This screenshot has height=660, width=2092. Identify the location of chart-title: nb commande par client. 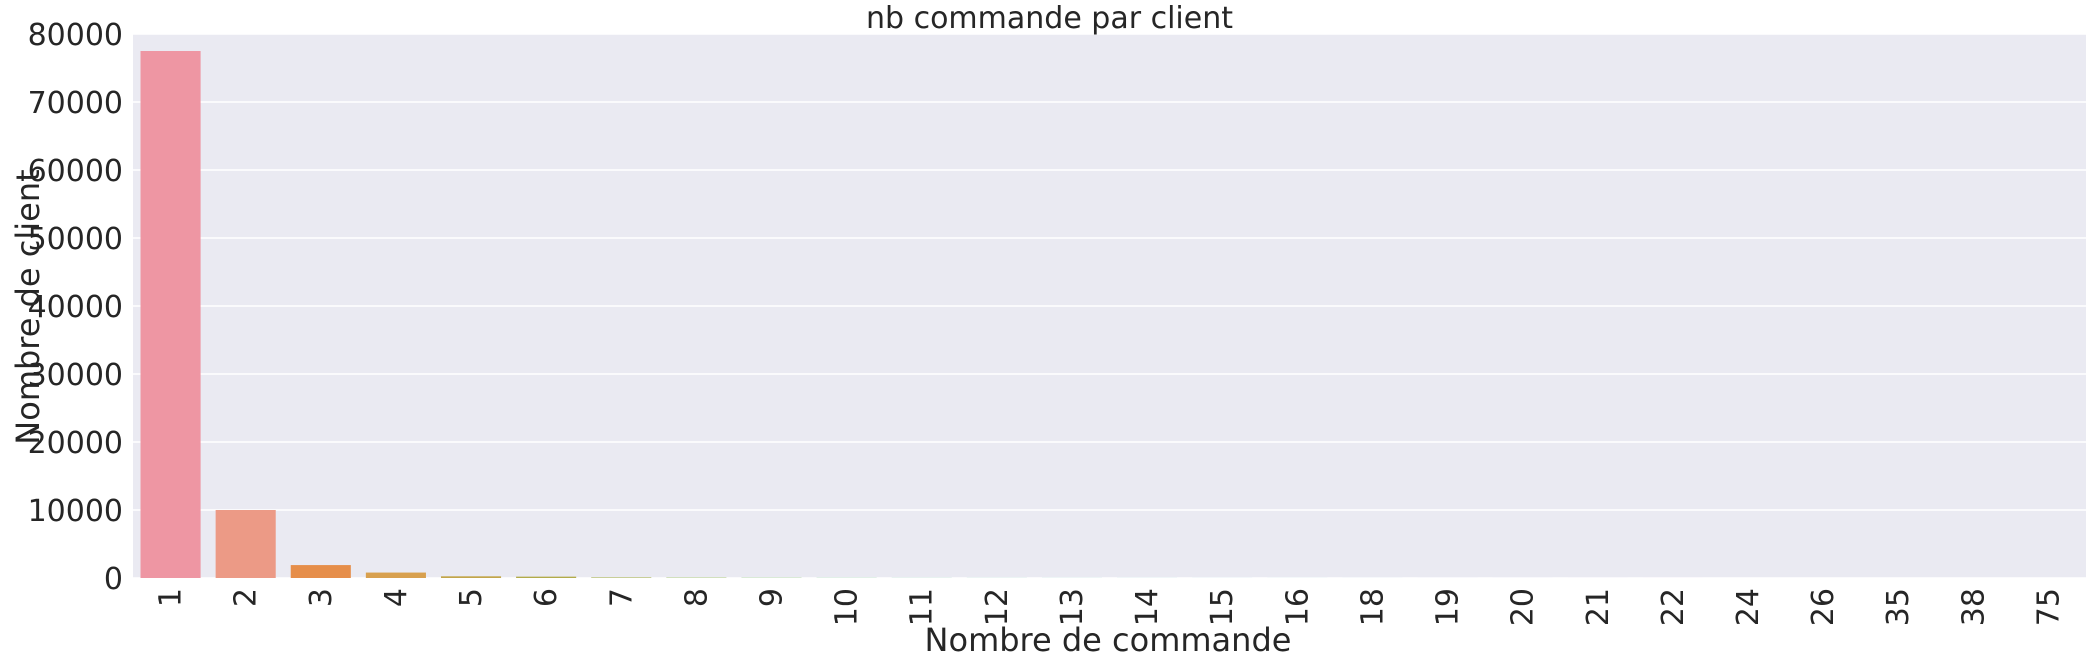
(1049, 18).